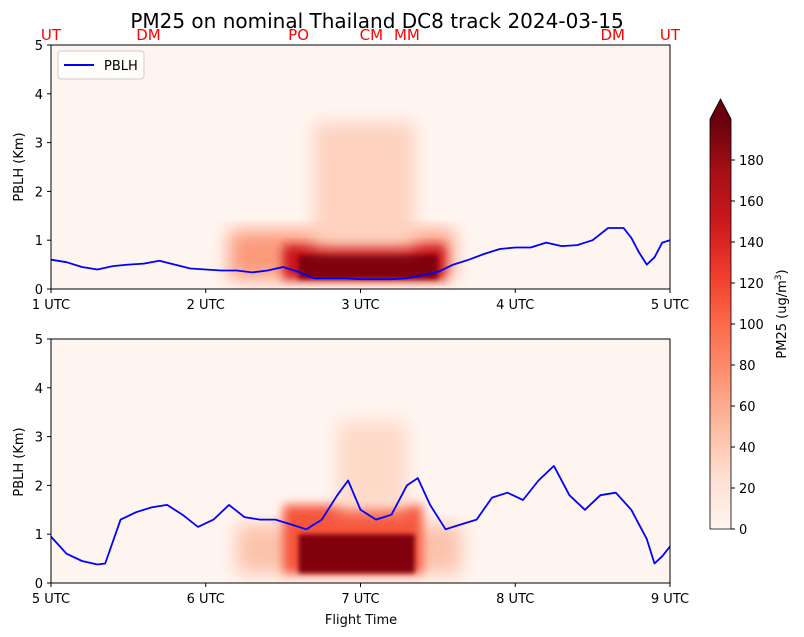 This screenshot has width=804, height=637. What do you see at coordinates (206, 599) in the screenshot?
I see `bottom-x-tick-label-1: 6 UTC` at bounding box center [206, 599].